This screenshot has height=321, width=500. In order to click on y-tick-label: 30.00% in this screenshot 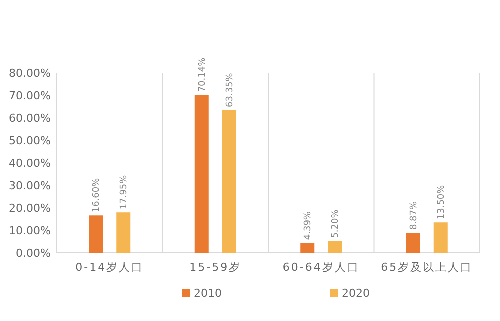, I will do `click(30, 186)`.